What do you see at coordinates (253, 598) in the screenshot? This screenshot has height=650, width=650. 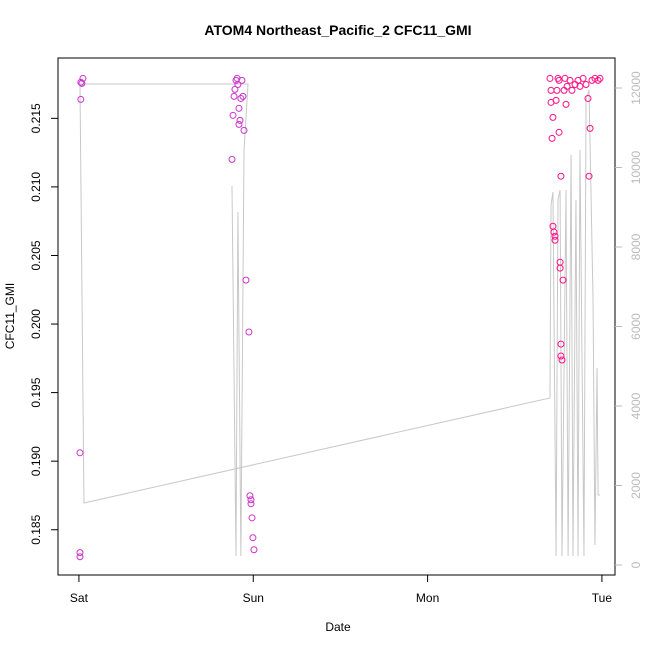 I see `x-tick-label: Sun` at bounding box center [253, 598].